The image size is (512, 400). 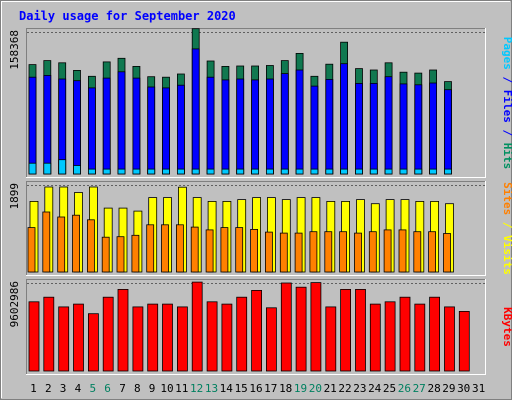 What do you see at coordinates (433, 388) in the screenshot?
I see `x-tick-label-day-28: 28` at bounding box center [433, 388].